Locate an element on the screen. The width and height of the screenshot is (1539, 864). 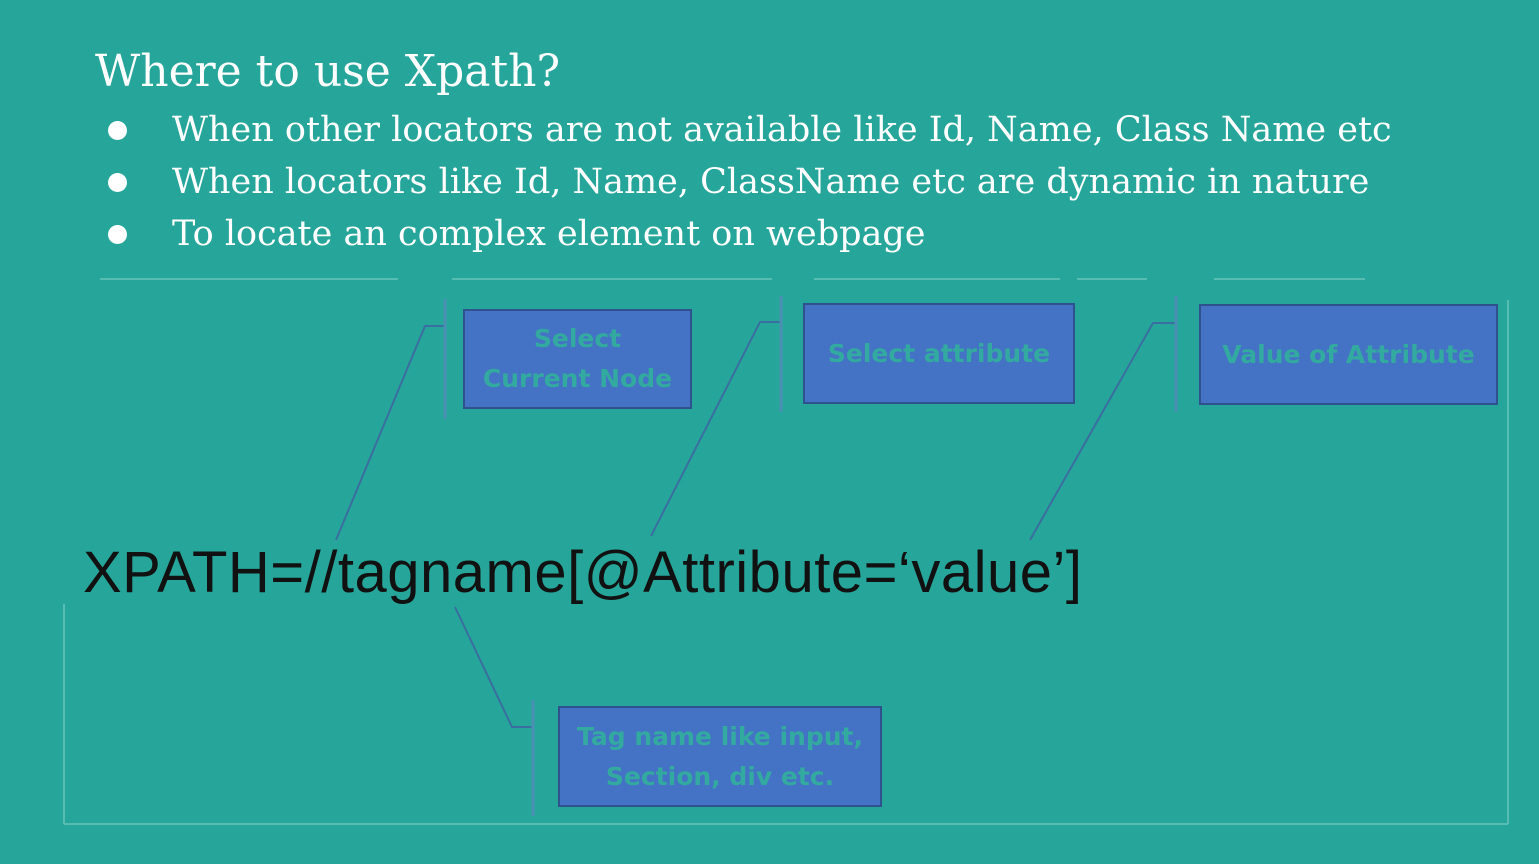
callout-line: Section, div etc. is located at coordinates (720, 776).